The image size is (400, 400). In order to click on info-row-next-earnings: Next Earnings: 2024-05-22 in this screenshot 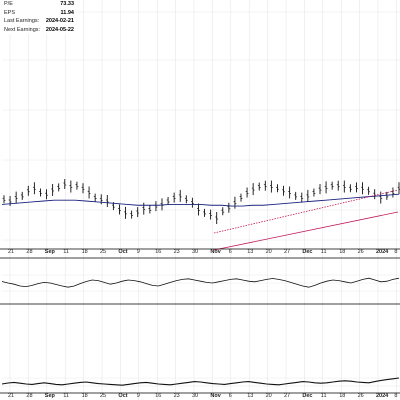, I will do `click(38, 30)`.